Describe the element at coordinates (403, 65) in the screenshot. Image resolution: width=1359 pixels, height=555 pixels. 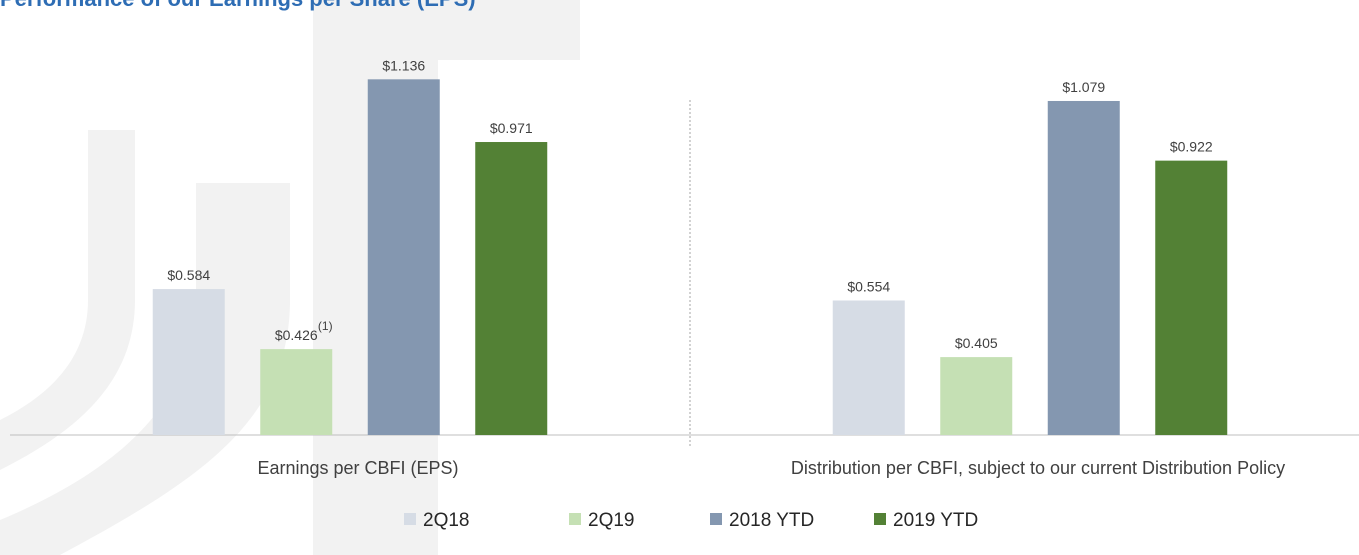
I see `value-label: $1.136` at that location.